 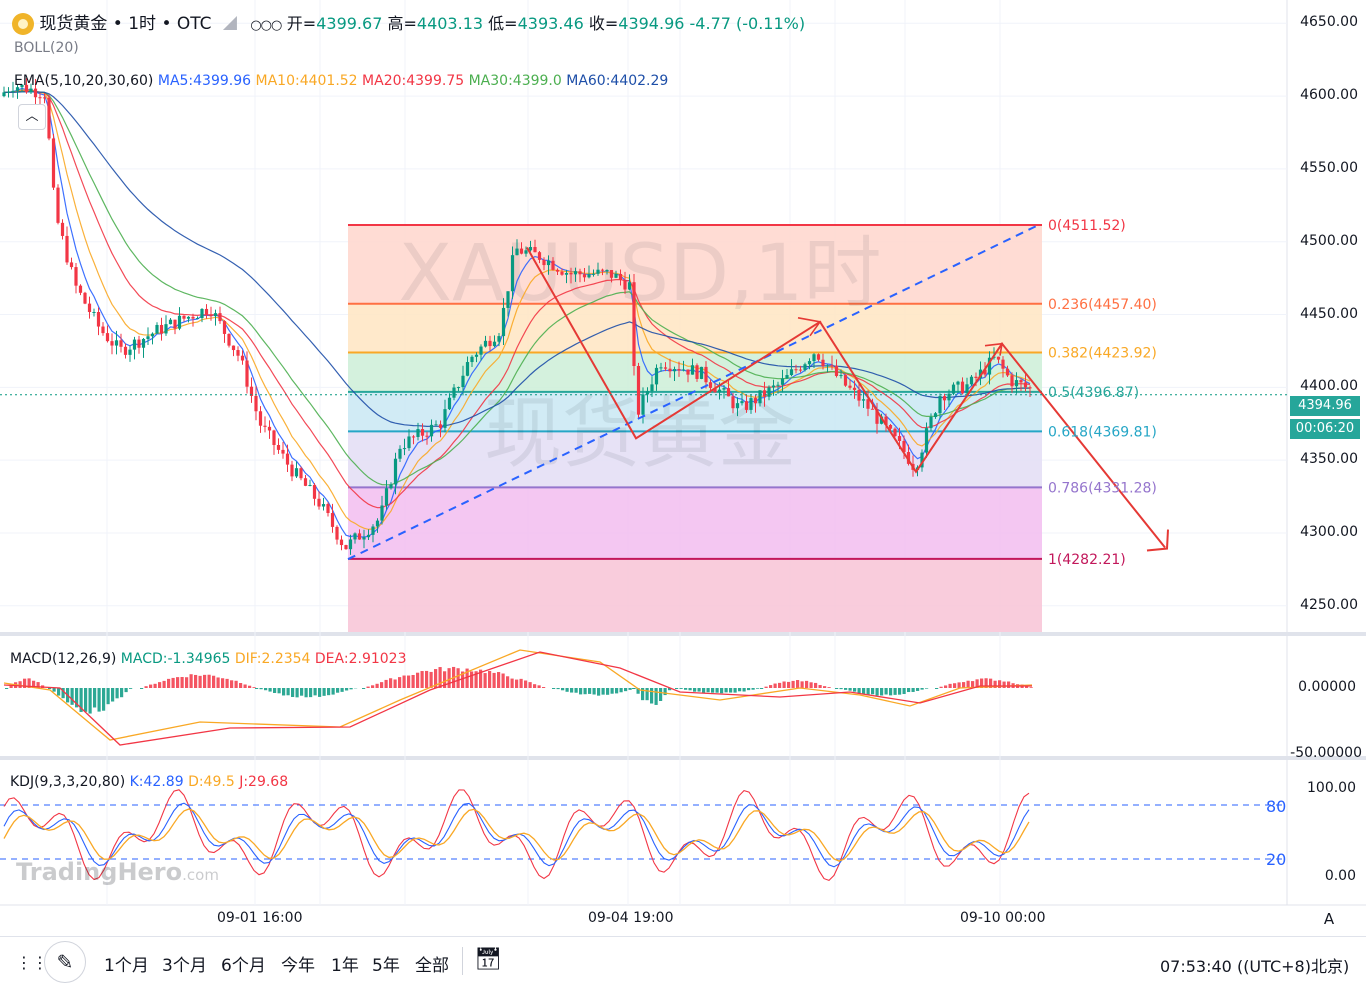 What do you see at coordinates (748, 23) in the screenshot?
I see `change-value: -4.77 (-0.11%)` at bounding box center [748, 23].